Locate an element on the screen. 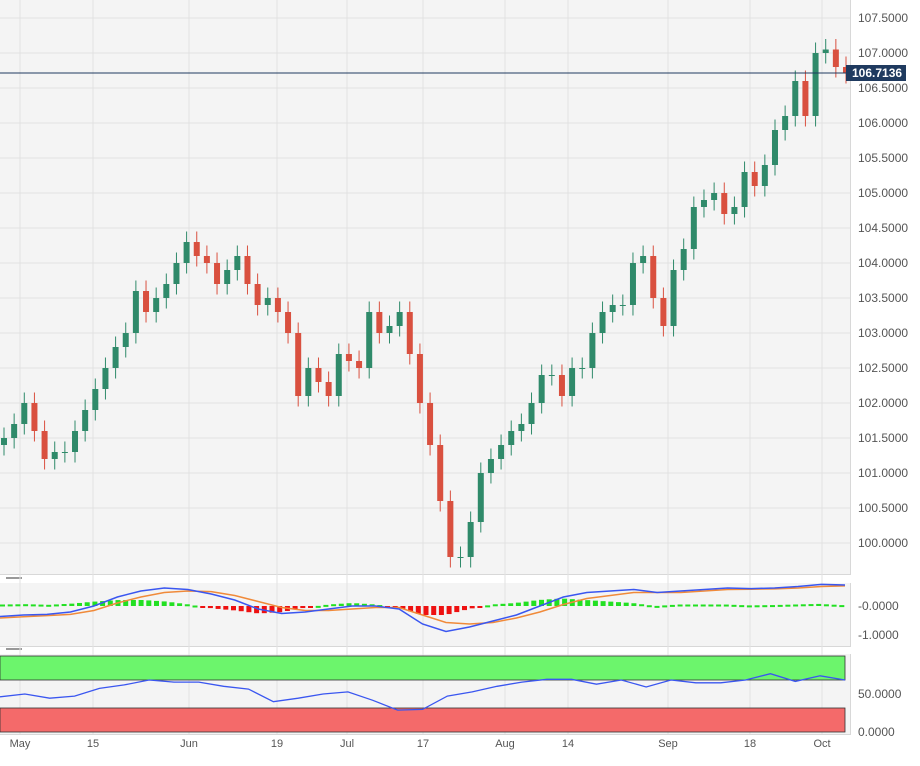 This screenshot has height=766, width=920. price-axis-label: 106.0000 is located at coordinates (883, 123).